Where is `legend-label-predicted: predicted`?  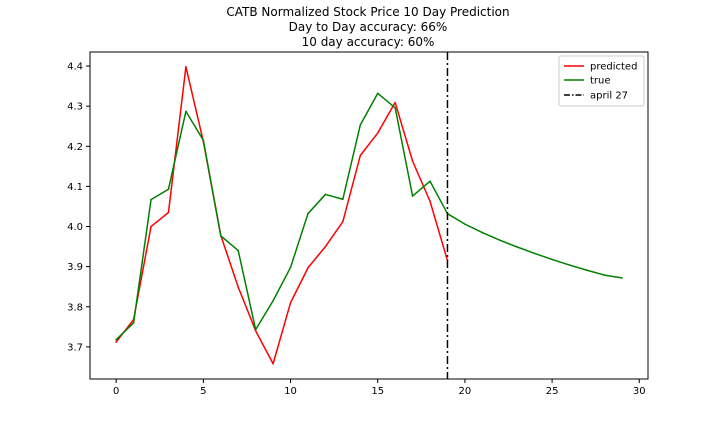 legend-label-predicted: predicted is located at coordinates (613, 67).